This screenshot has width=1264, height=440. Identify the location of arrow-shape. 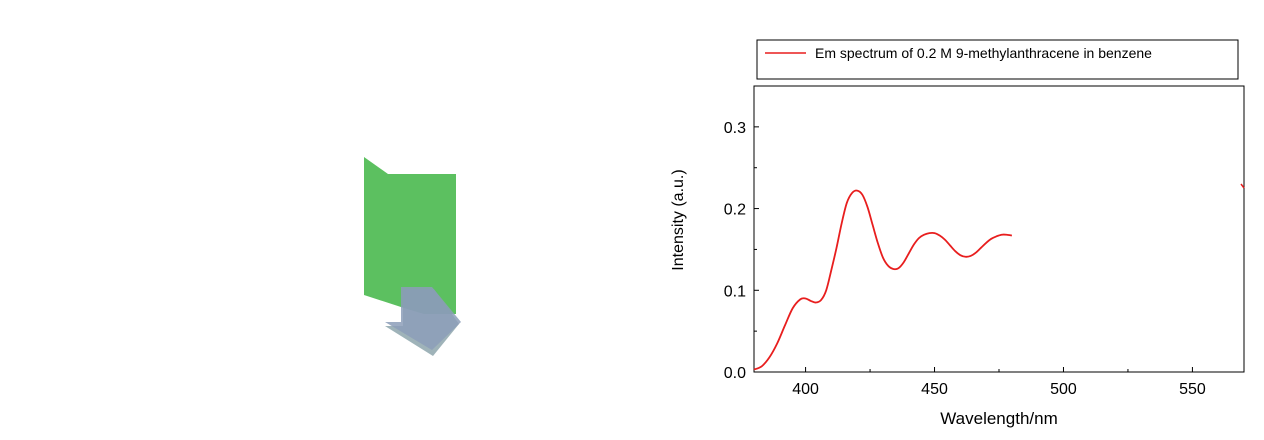
(423, 318).